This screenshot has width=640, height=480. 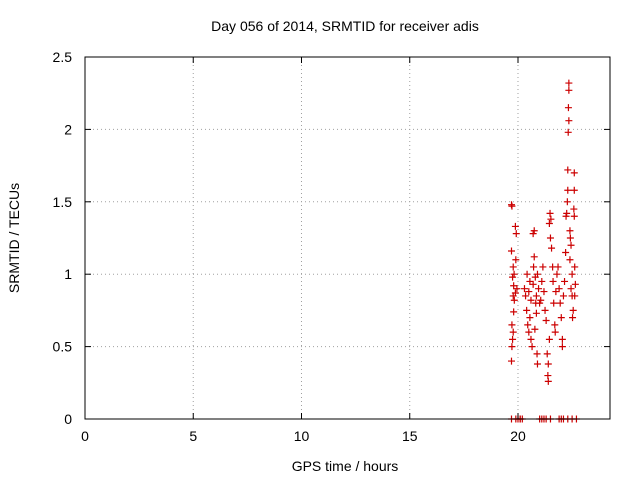 What do you see at coordinates (63, 347) in the screenshot?
I see `y-tick-label: 0.5` at bounding box center [63, 347].